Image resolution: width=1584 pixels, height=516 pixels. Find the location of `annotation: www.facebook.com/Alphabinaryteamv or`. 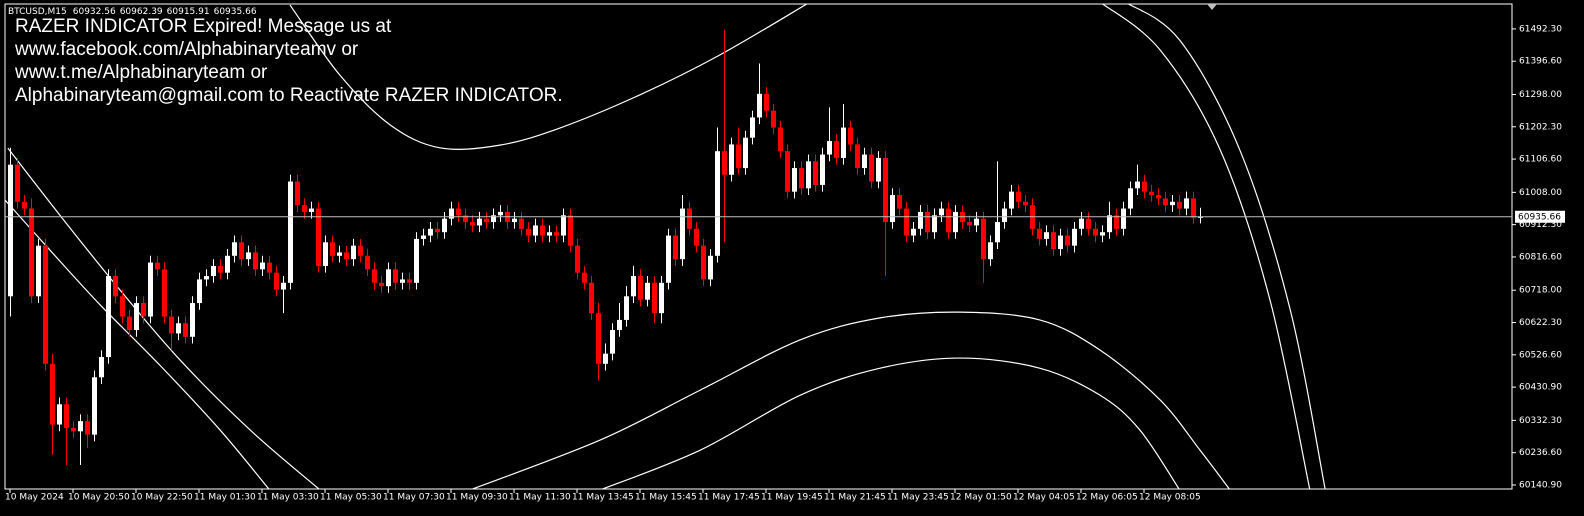

annotation: www.facebook.com/Alphabinaryteamv or is located at coordinates (186, 49).